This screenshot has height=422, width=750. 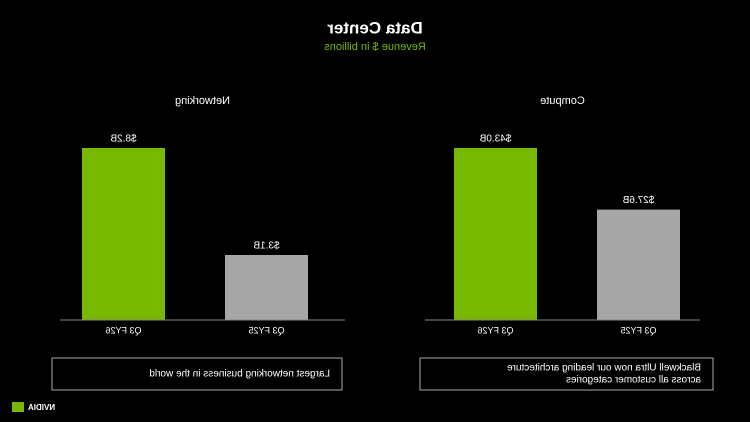 What do you see at coordinates (495, 139) in the screenshot?
I see `value-label: $43.0B` at bounding box center [495, 139].